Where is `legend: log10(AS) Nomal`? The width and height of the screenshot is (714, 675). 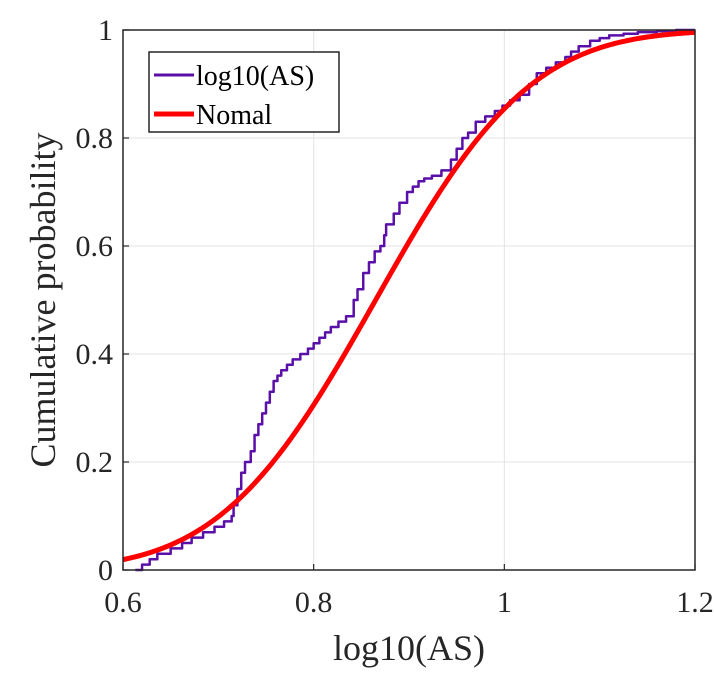
legend: log10(AS) Nomal is located at coordinates (244, 92).